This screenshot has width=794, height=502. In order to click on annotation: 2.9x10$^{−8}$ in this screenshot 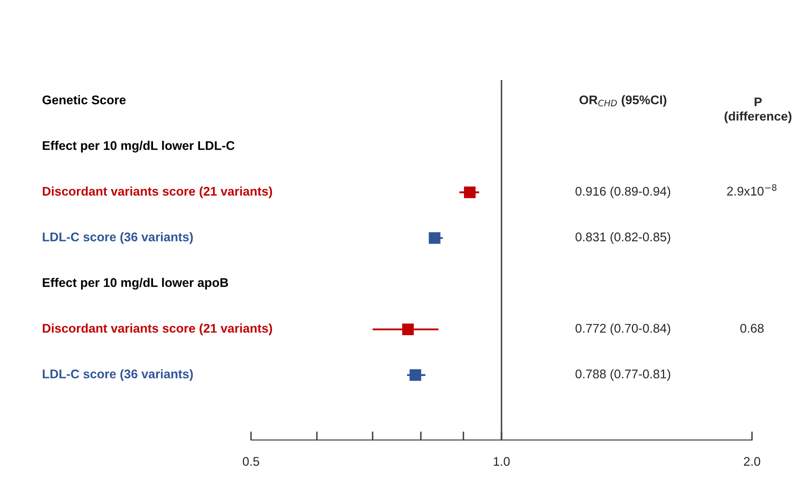, I will do `click(751, 190)`.